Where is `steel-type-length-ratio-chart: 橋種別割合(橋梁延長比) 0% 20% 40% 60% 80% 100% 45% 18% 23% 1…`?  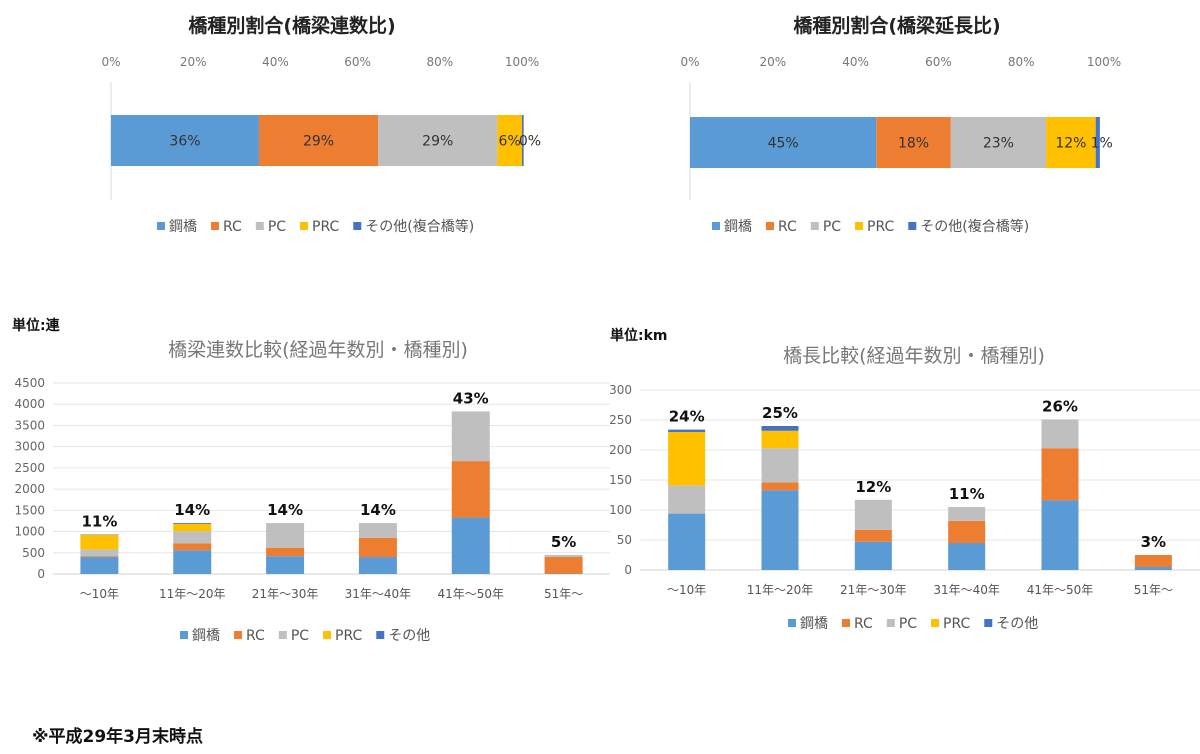 steel-type-length-ratio-chart: 橋種別割合(橋梁延長比) 0% 20% 40% 60% 80% 100% 45% 18% 23% 1… is located at coordinates (900, 124).